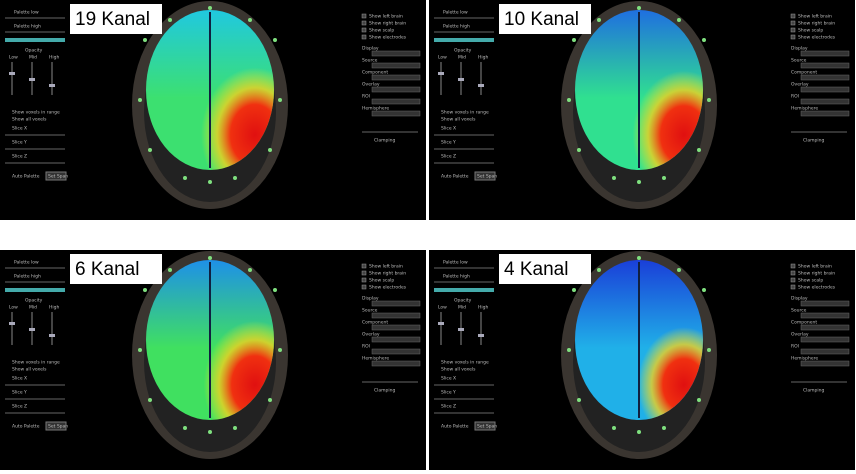  Describe the element at coordinates (384, 391) in the screenshot. I see `control-label: Clamping` at that location.